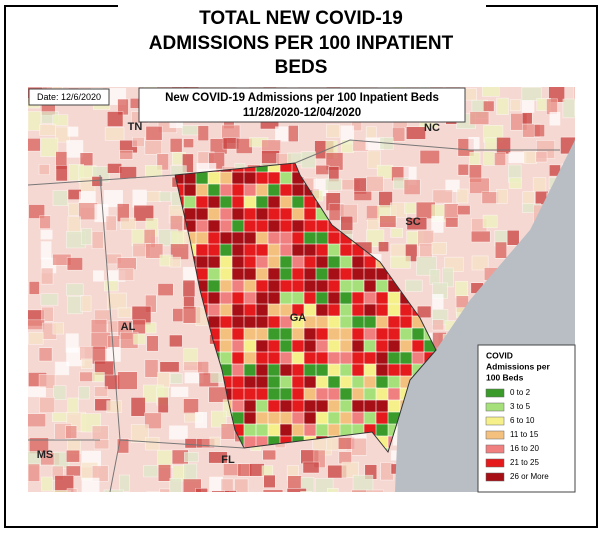 This screenshot has width=603, height=533. What do you see at coordinates (302, 6) in the screenshot?
I see `frame-gap` at bounding box center [302, 6].